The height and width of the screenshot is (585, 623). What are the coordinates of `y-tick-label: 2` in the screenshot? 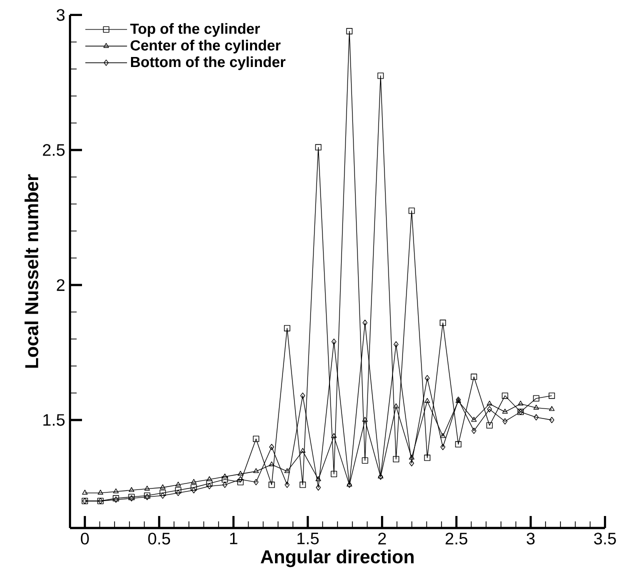 It's located at (60, 285).